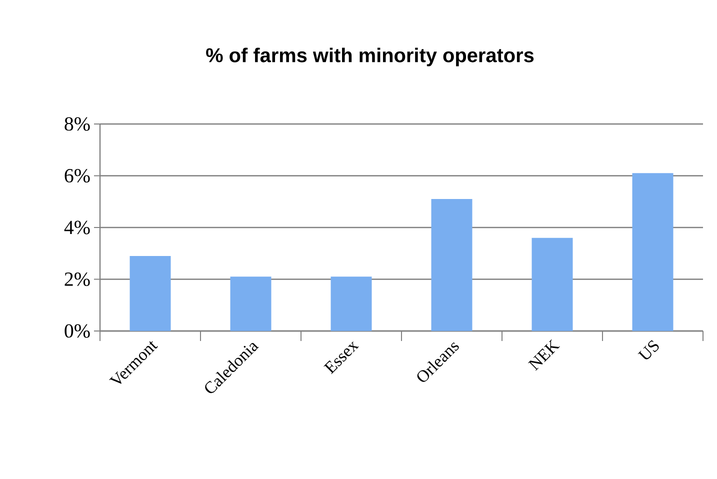 This screenshot has width=717, height=479. I want to click on x-tick-label: US, so click(648, 350).